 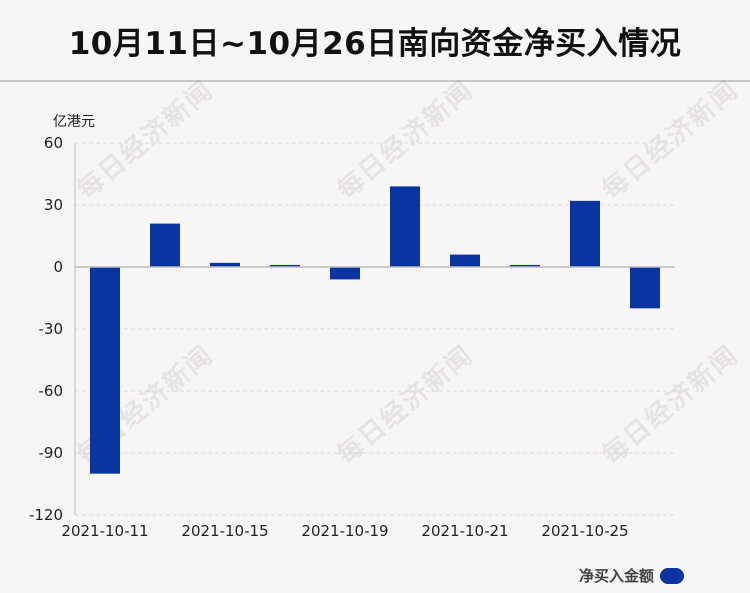 I want to click on y-tick-label: 0, so click(x=58, y=267).